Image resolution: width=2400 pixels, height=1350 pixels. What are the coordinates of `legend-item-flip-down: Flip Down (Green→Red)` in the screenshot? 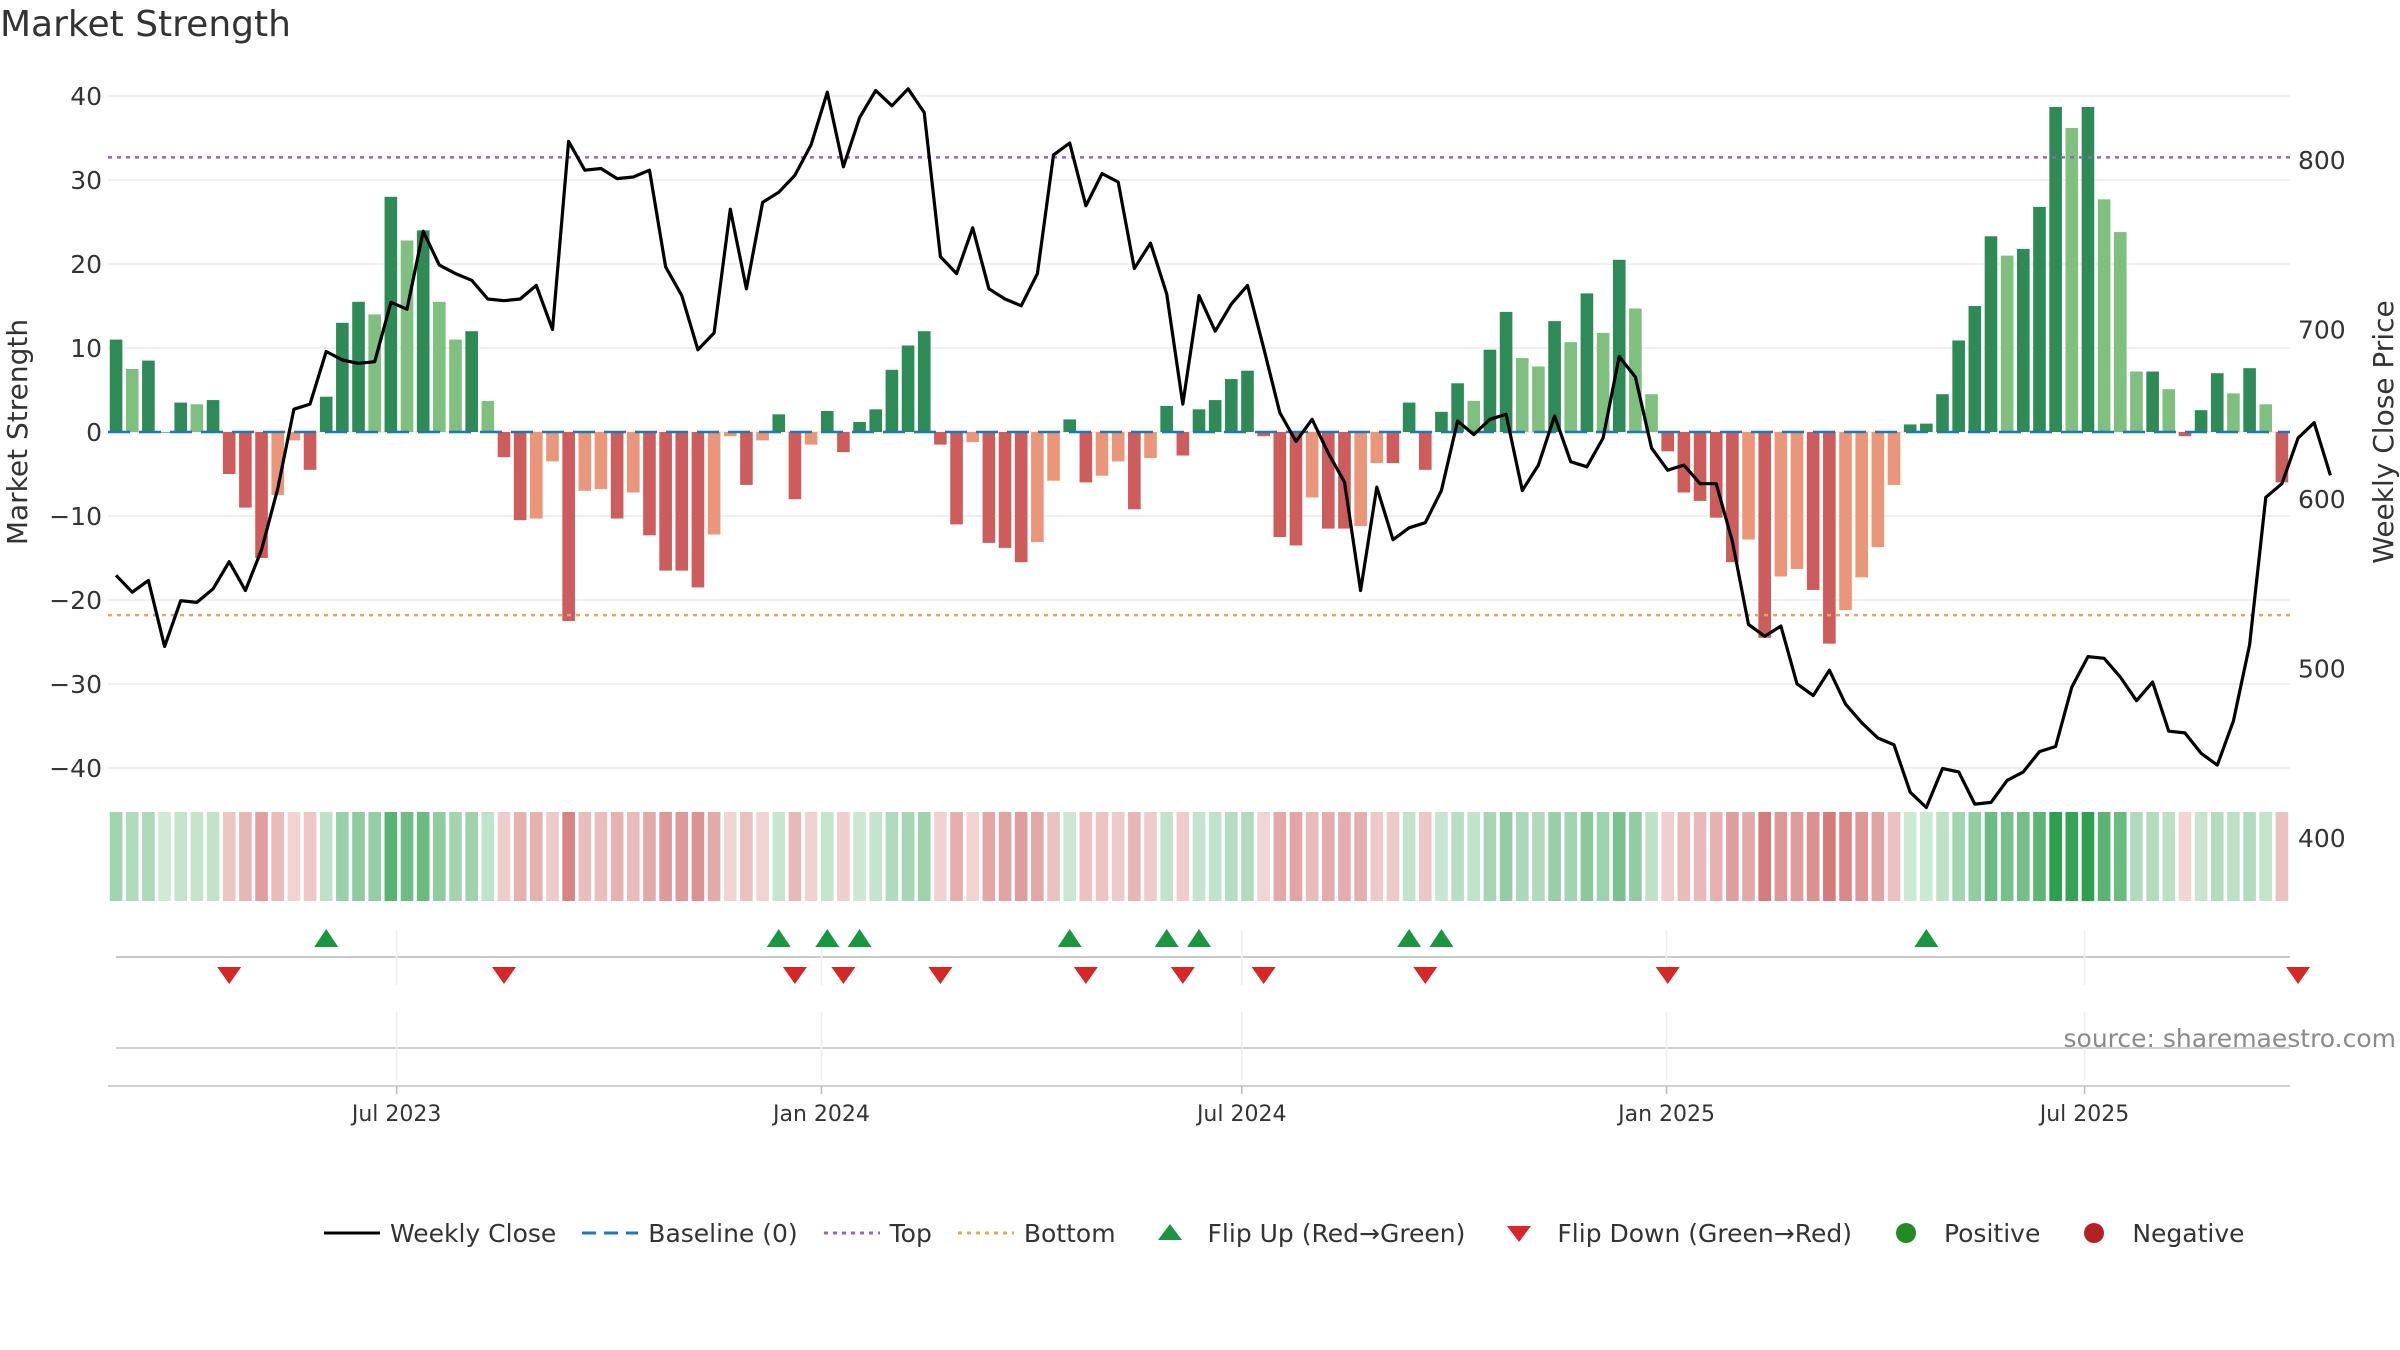 It's located at (1670, 1233).